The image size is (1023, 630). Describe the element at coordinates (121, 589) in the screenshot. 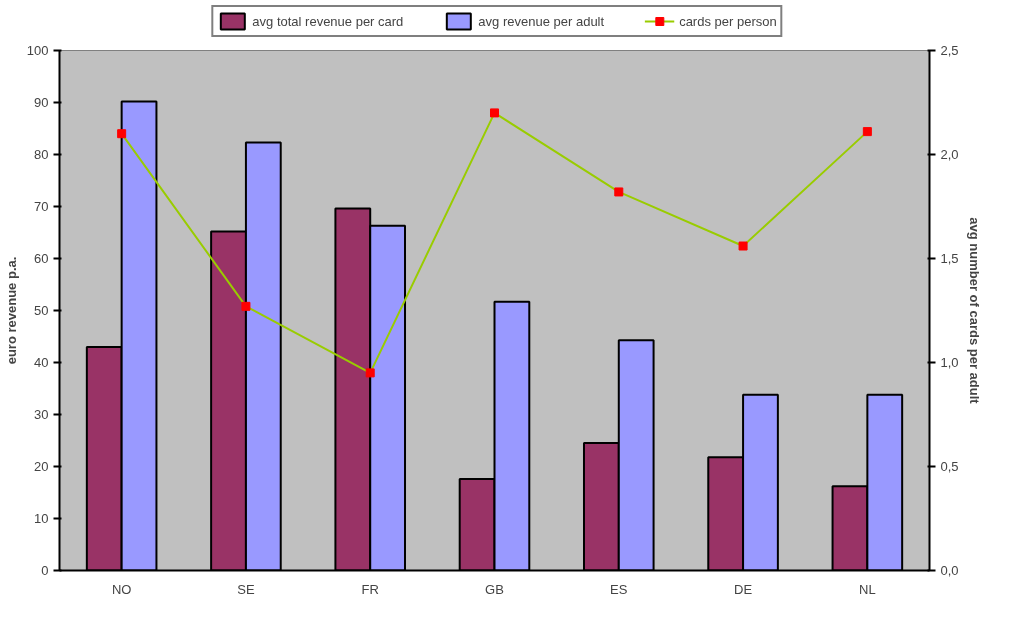

I see `x-tick-label: NO` at that location.